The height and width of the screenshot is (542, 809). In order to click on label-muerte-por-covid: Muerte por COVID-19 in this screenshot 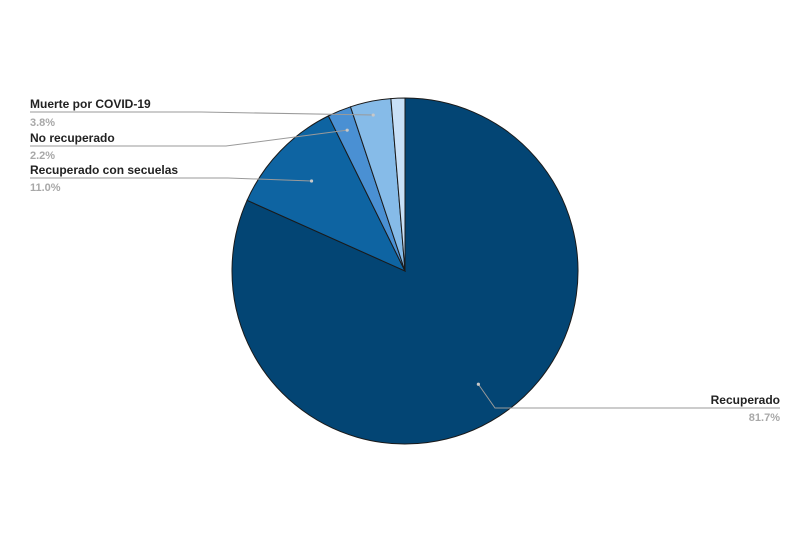, I will do `click(90, 104)`.